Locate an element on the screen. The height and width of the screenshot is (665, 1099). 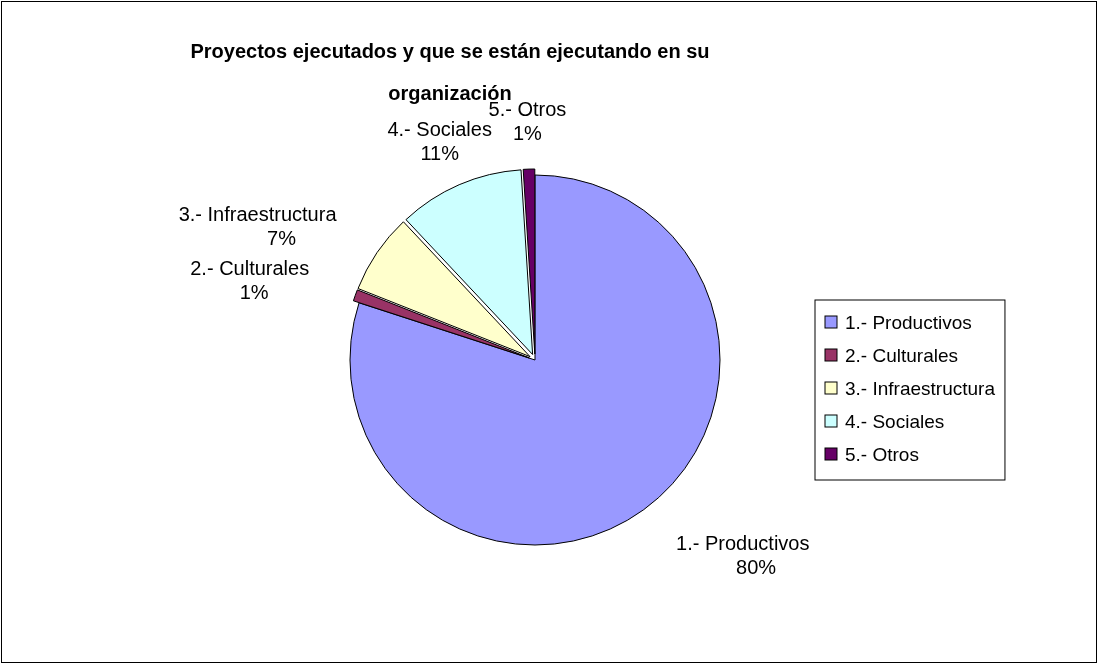
legend-label: 4.- Sociales is located at coordinates (895, 421).